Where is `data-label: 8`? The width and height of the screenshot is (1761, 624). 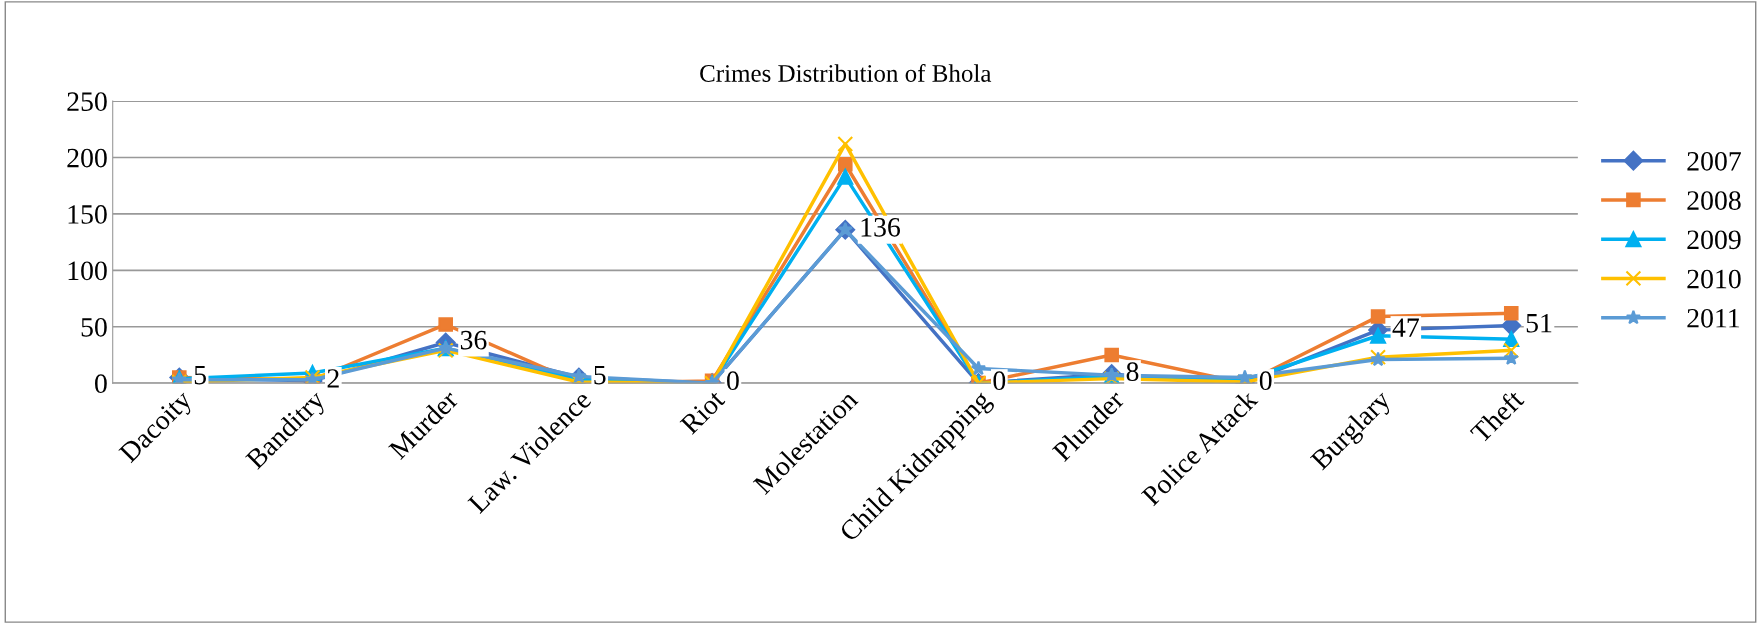 data-label: 8 is located at coordinates (1132, 372).